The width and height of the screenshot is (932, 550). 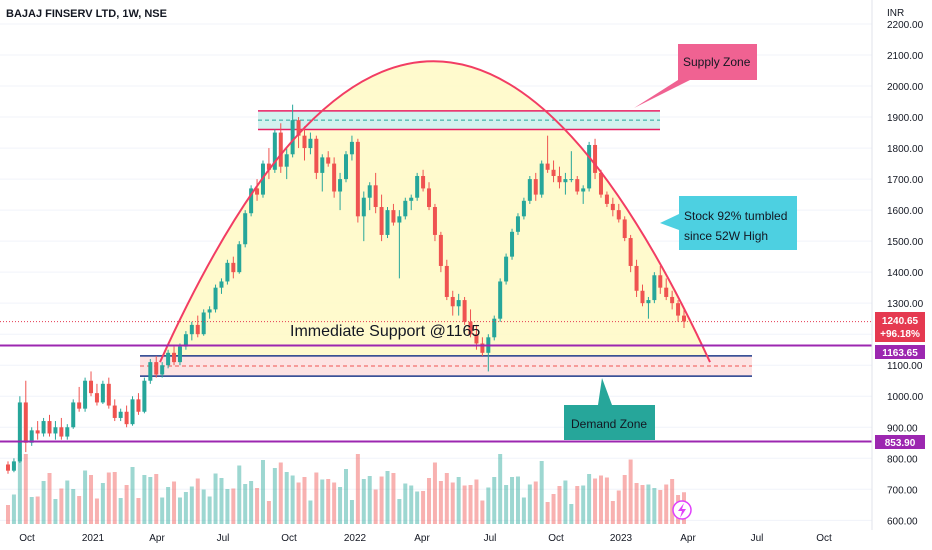 I want to click on y-tick-label: 700.00, so click(x=902, y=490).